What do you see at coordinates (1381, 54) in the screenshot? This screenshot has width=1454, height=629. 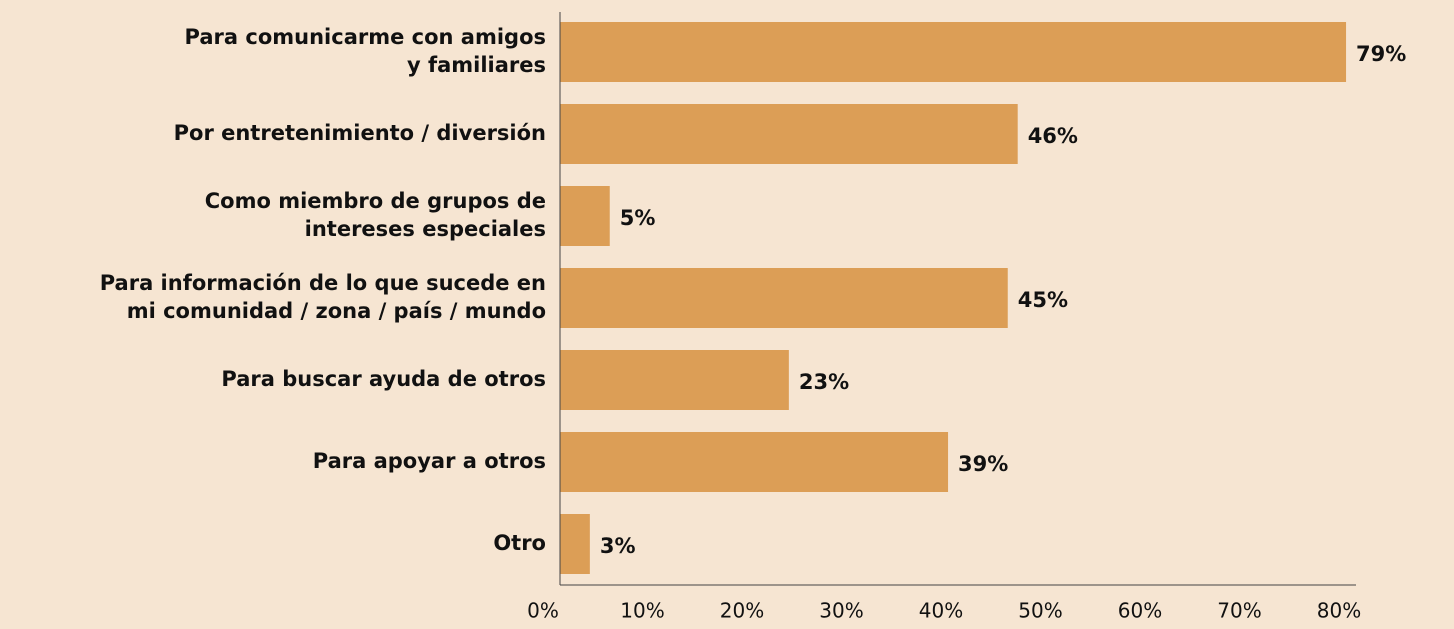 I see `value-label: 79%` at bounding box center [1381, 54].